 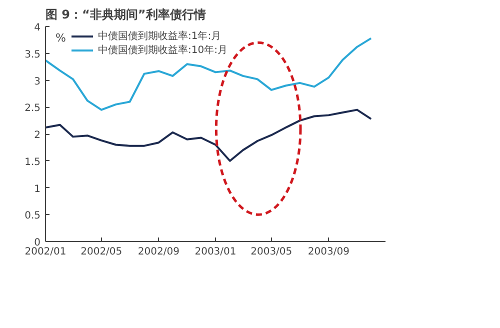 What do you see at coordinates (37, 82) in the screenshot?
I see `y-tick-label: 3` at bounding box center [37, 82].